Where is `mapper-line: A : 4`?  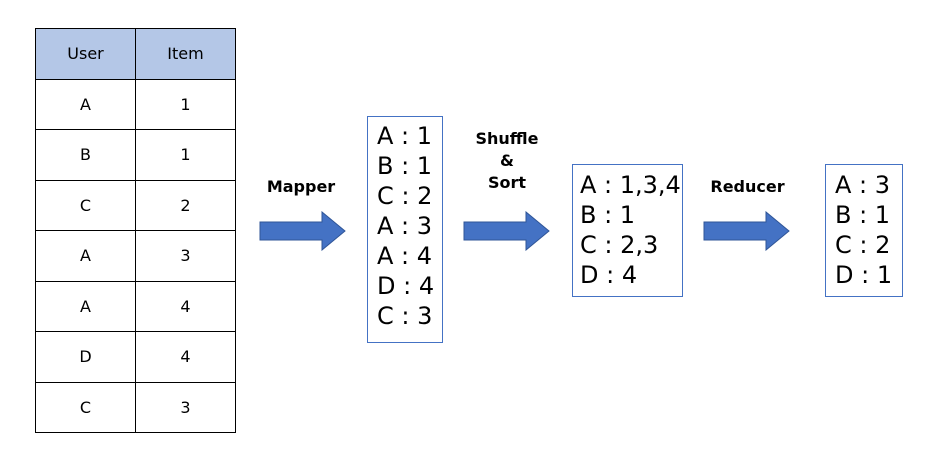
mapper-line: A : 4 is located at coordinates (405, 256).